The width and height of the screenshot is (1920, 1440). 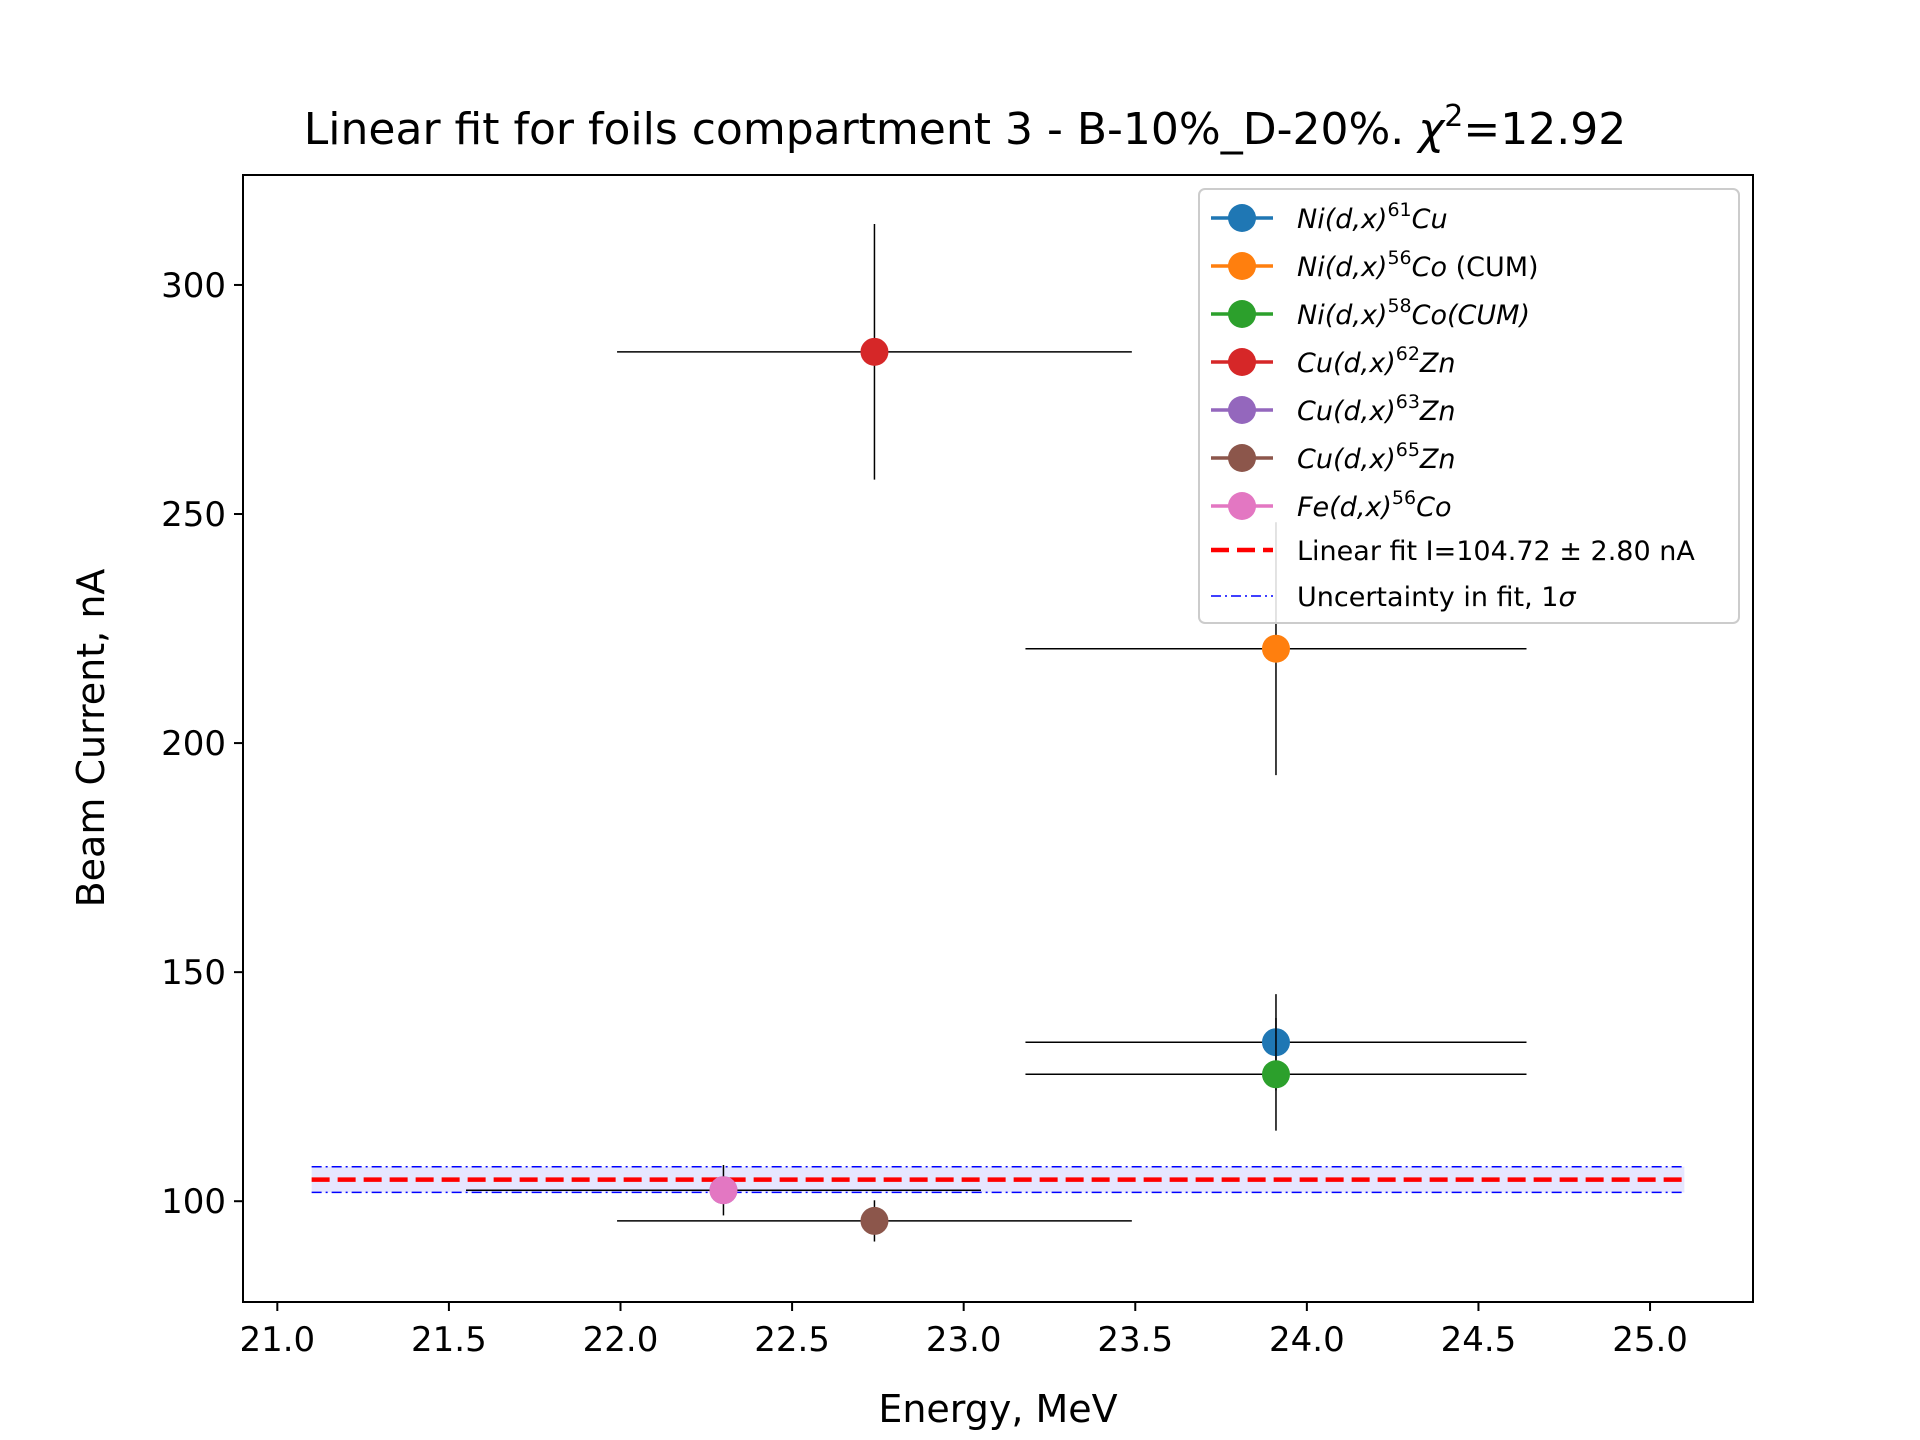 I want to click on legend-entry: Ni(d,x)61Cu, so click(x=1329, y=217).